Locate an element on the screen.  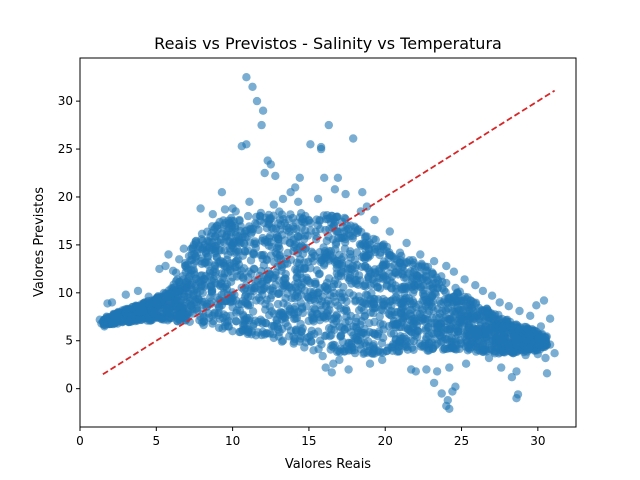
y-tick-label: 25 is located at coordinates (65, 149).